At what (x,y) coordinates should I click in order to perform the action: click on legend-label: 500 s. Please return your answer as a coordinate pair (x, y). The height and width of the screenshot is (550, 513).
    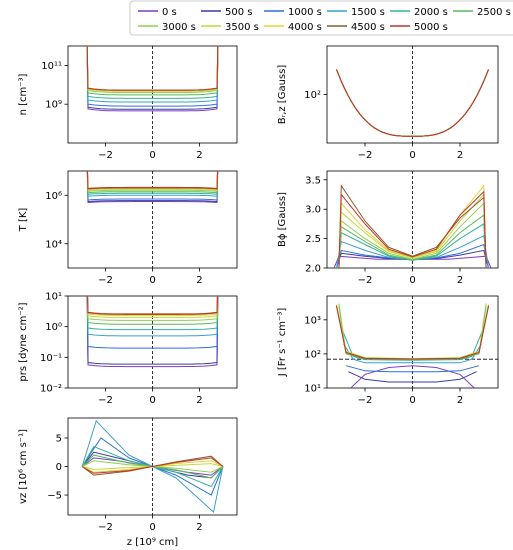
    Looking at the image, I should click on (238, 12).